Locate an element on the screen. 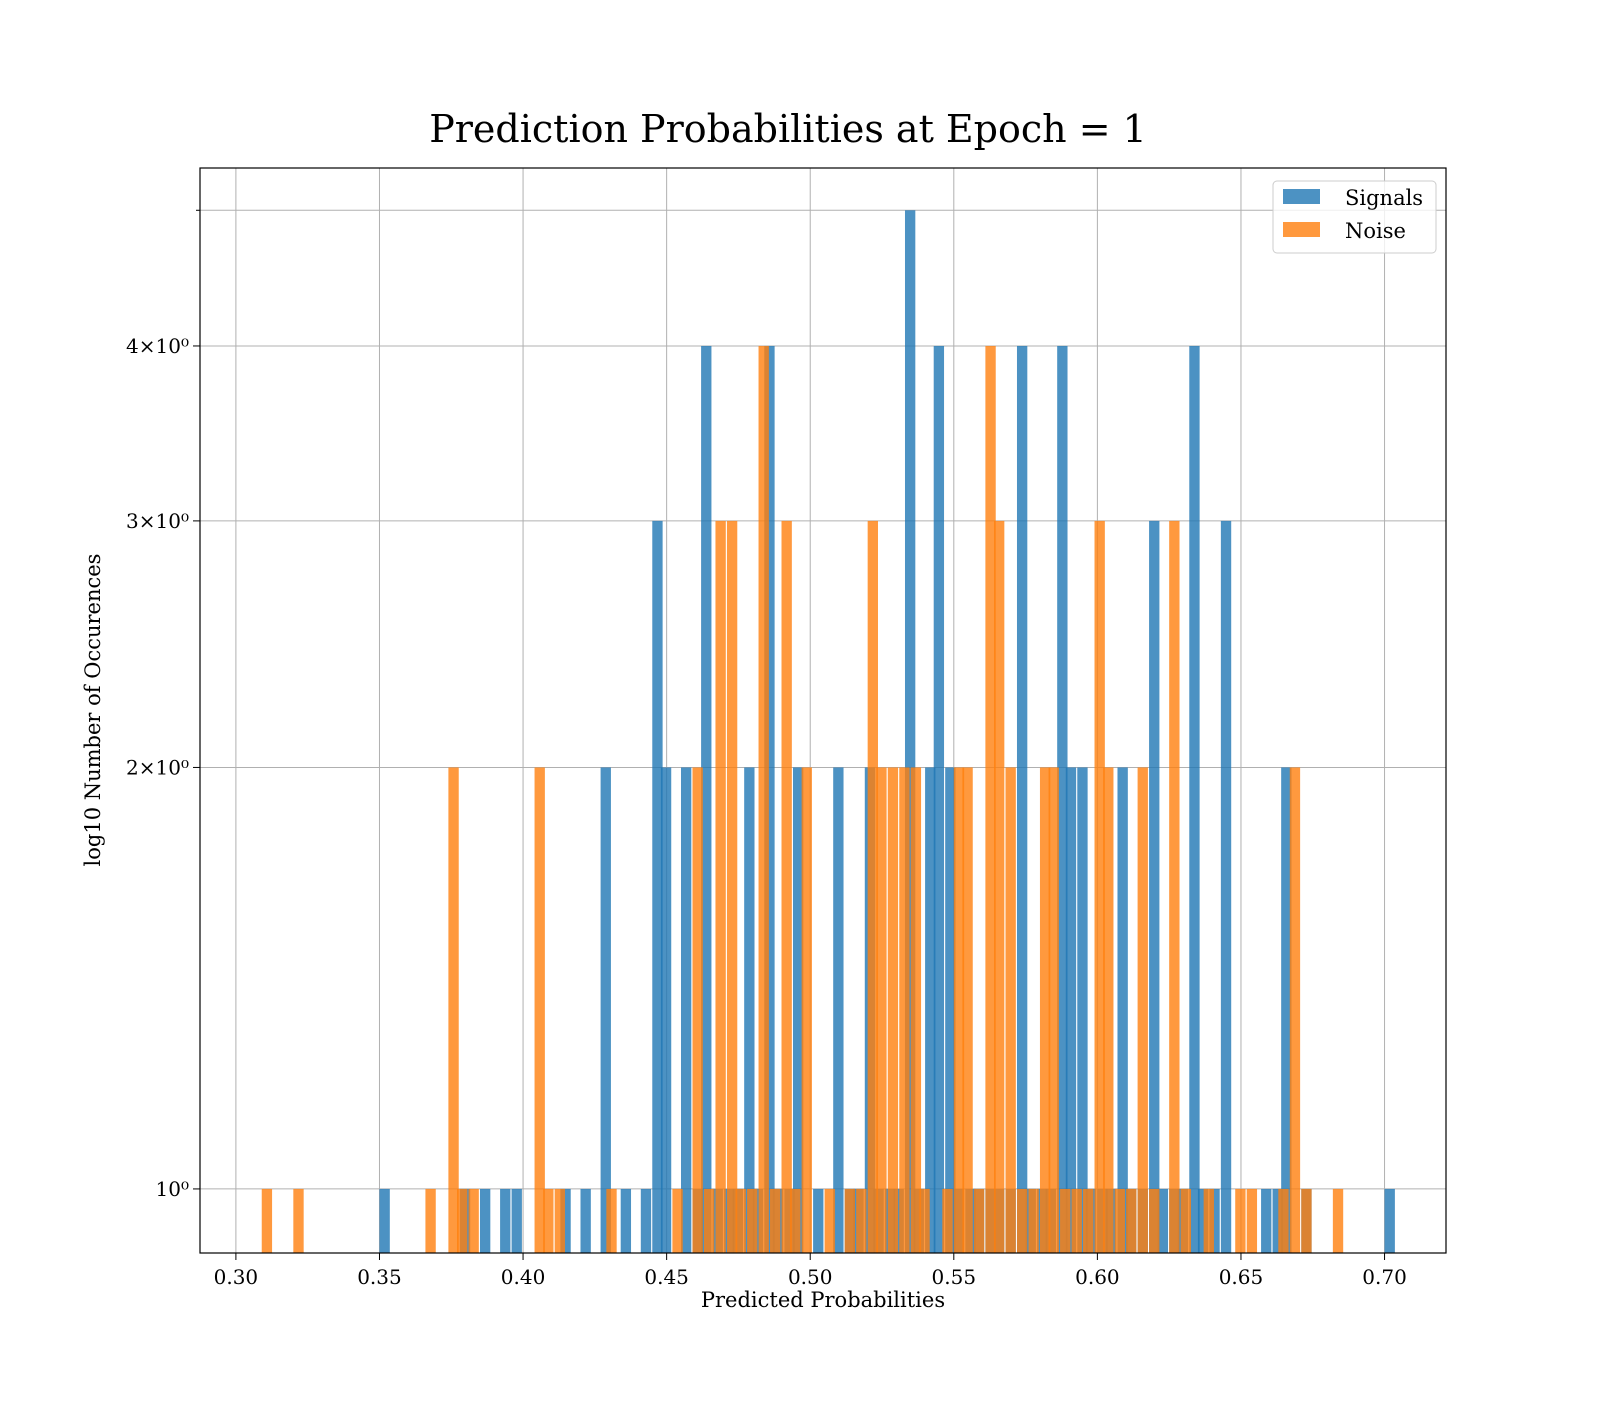 This screenshot has height=1404, width=1600. x-tick-label: 0.50 is located at coordinates (810, 1277).